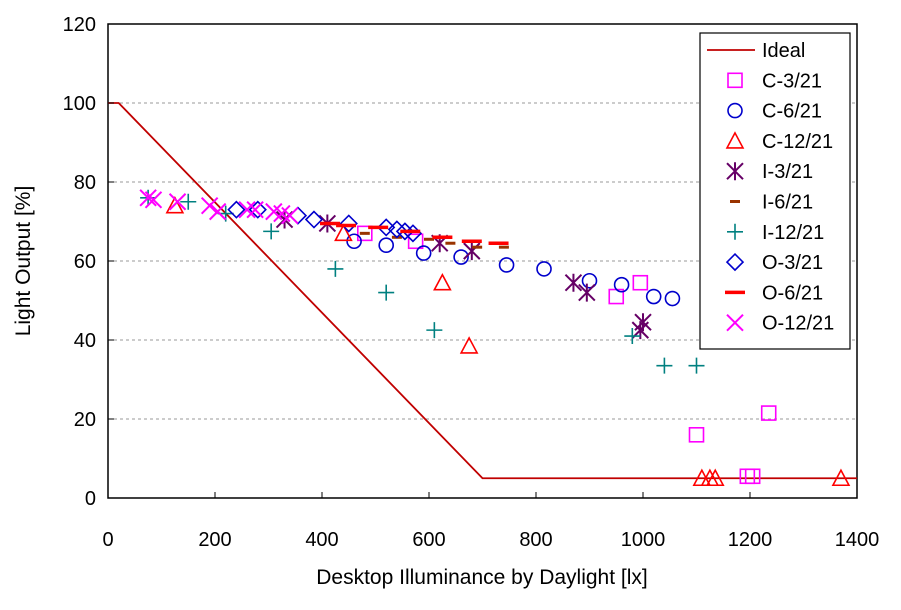 The width and height of the screenshot is (901, 610). I want to click on legend-label: O-6/21, so click(792, 293).